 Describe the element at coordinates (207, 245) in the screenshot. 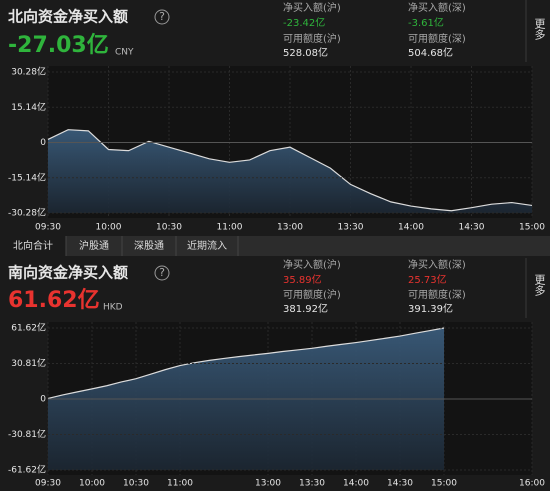

I see `tab: 近期流入` at that location.